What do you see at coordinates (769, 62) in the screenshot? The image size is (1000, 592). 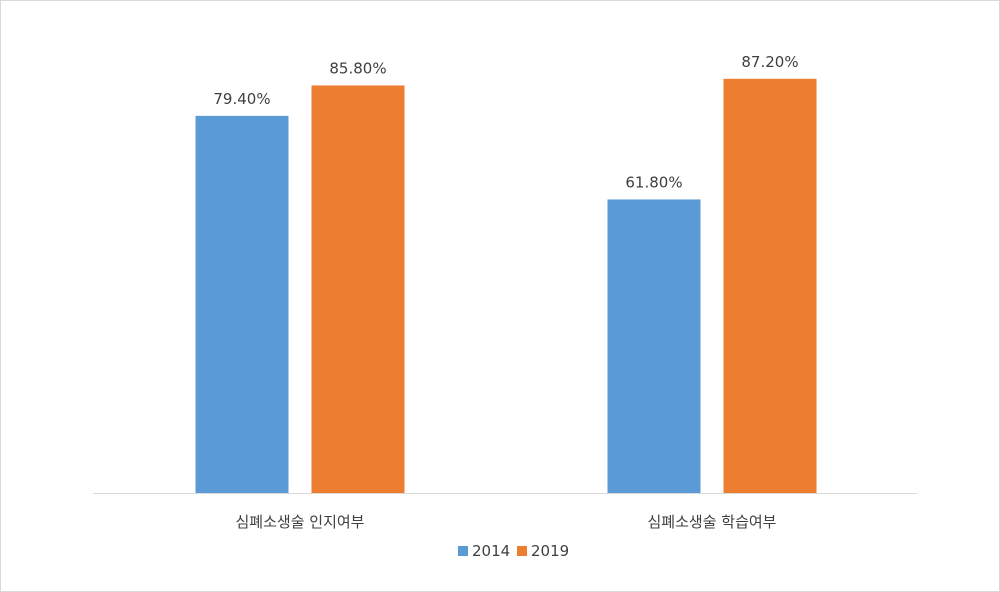 I see `data-label-2019-2: 87.20%` at bounding box center [769, 62].